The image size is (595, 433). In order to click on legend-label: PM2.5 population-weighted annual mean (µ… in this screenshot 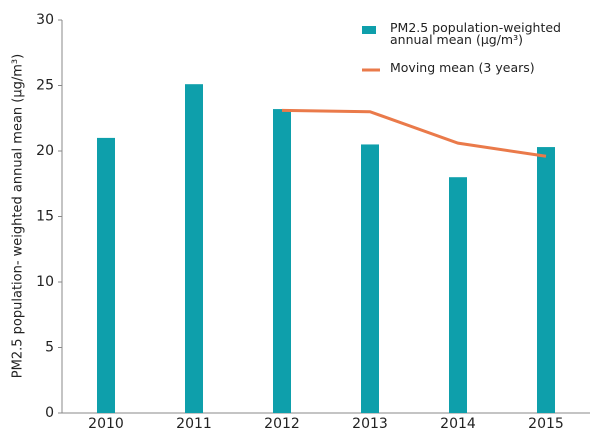, I will do `click(475, 34)`.